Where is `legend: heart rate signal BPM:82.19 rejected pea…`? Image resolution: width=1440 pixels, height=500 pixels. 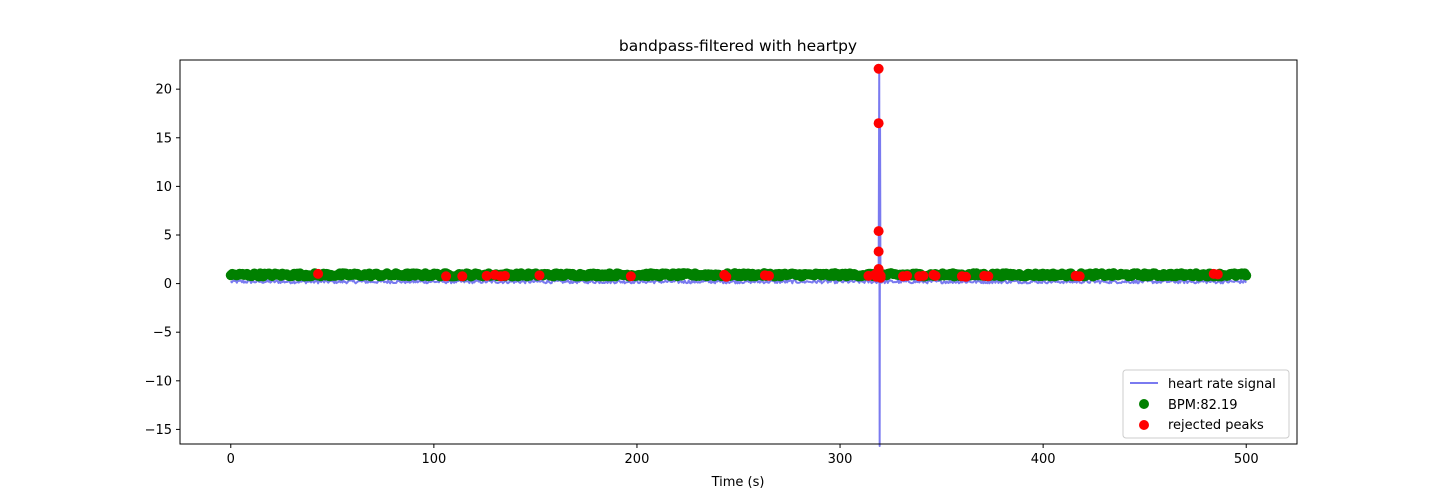 legend: heart rate signal BPM:82.19 rejected pea… is located at coordinates (1206, 404).